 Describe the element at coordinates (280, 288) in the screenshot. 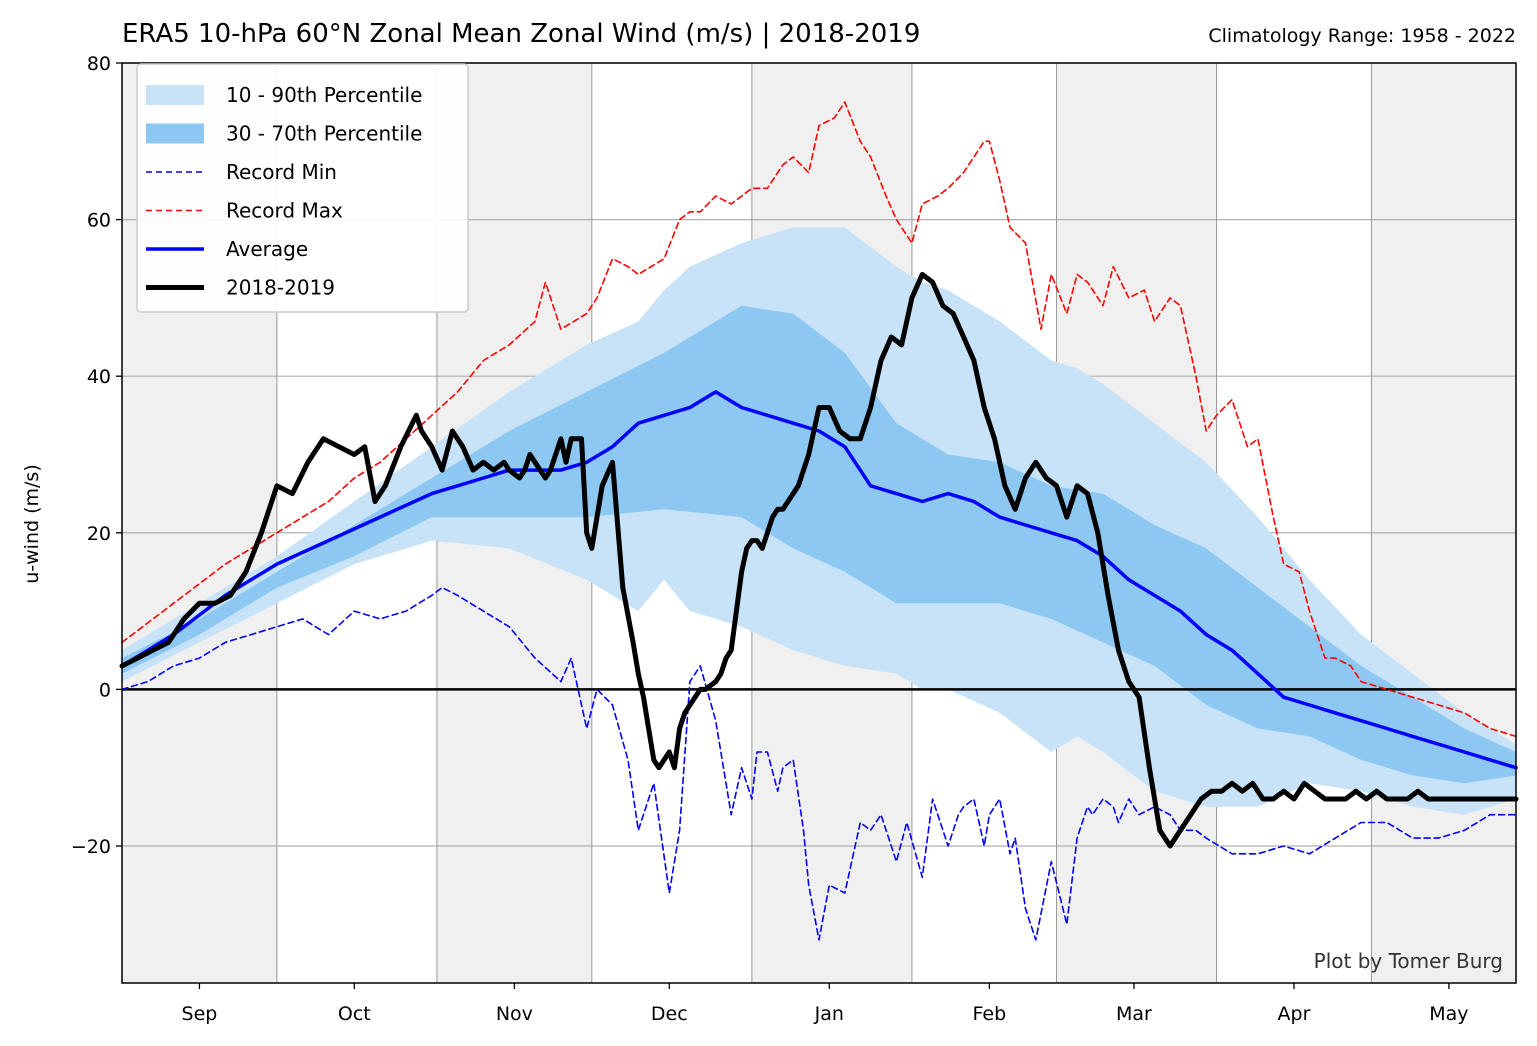

I see `legend-label: 2018-2019` at that location.